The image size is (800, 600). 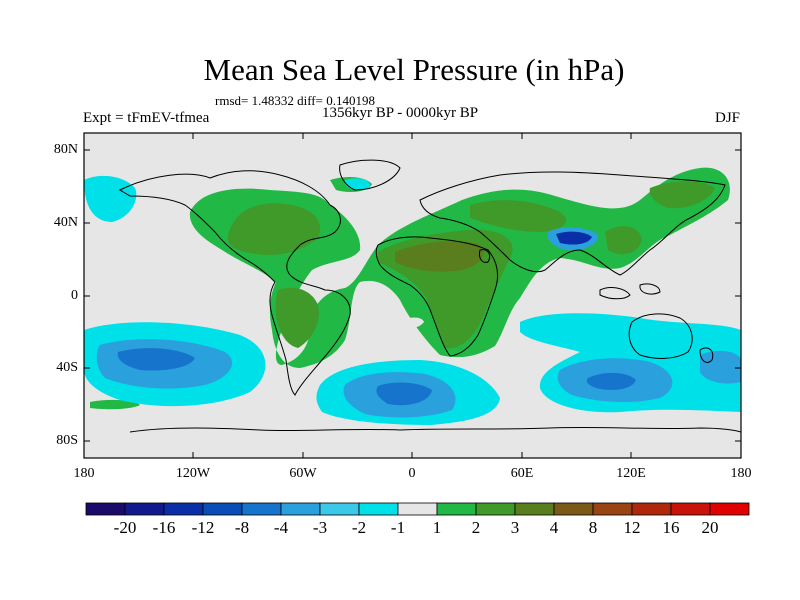 What do you see at coordinates (518, 216) in the screenshot?
I see `asia-strong` at bounding box center [518, 216].